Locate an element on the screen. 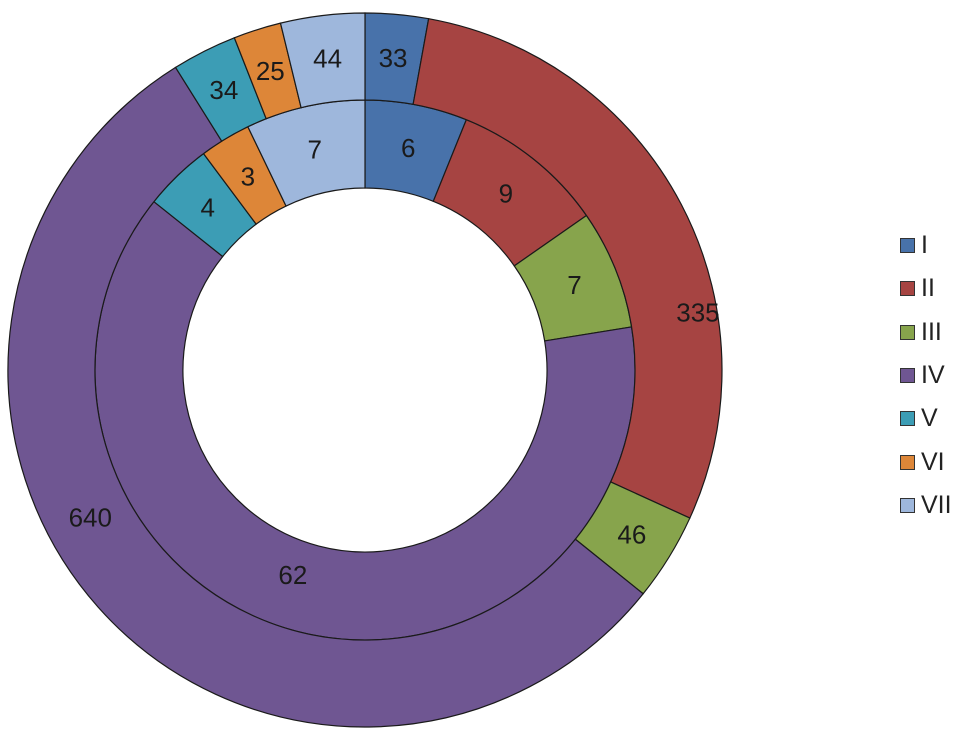 The image size is (967, 738). legend-label-VII: VII is located at coordinates (936, 504).